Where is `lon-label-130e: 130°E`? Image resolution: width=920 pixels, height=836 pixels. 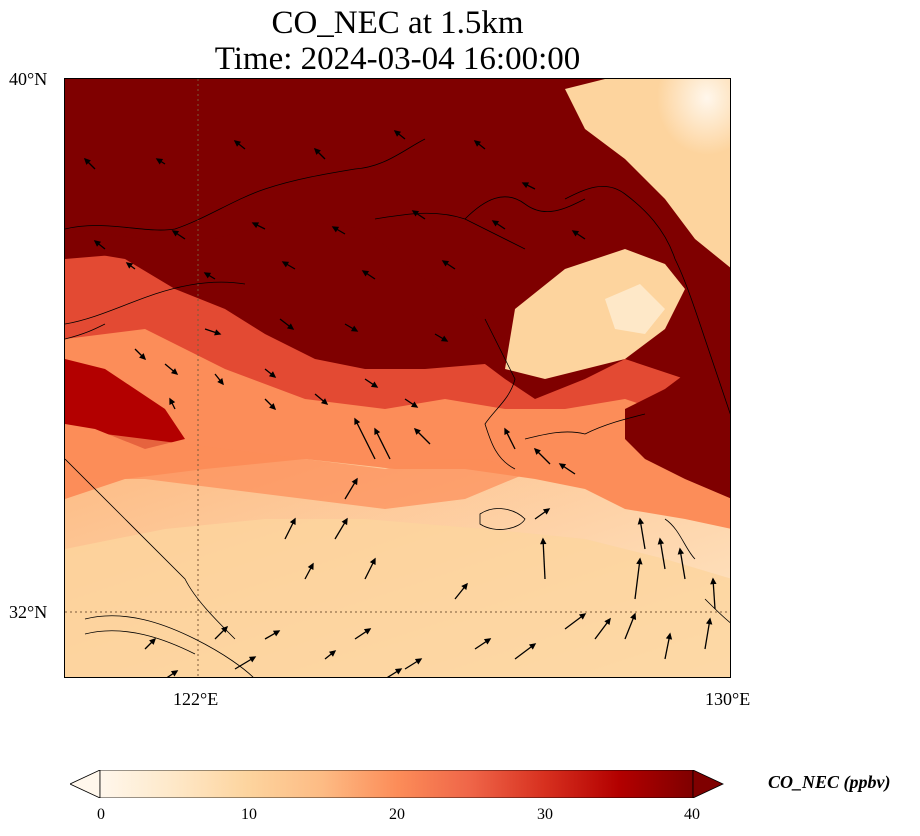 lon-label-130e: 130°E is located at coordinates (728, 699).